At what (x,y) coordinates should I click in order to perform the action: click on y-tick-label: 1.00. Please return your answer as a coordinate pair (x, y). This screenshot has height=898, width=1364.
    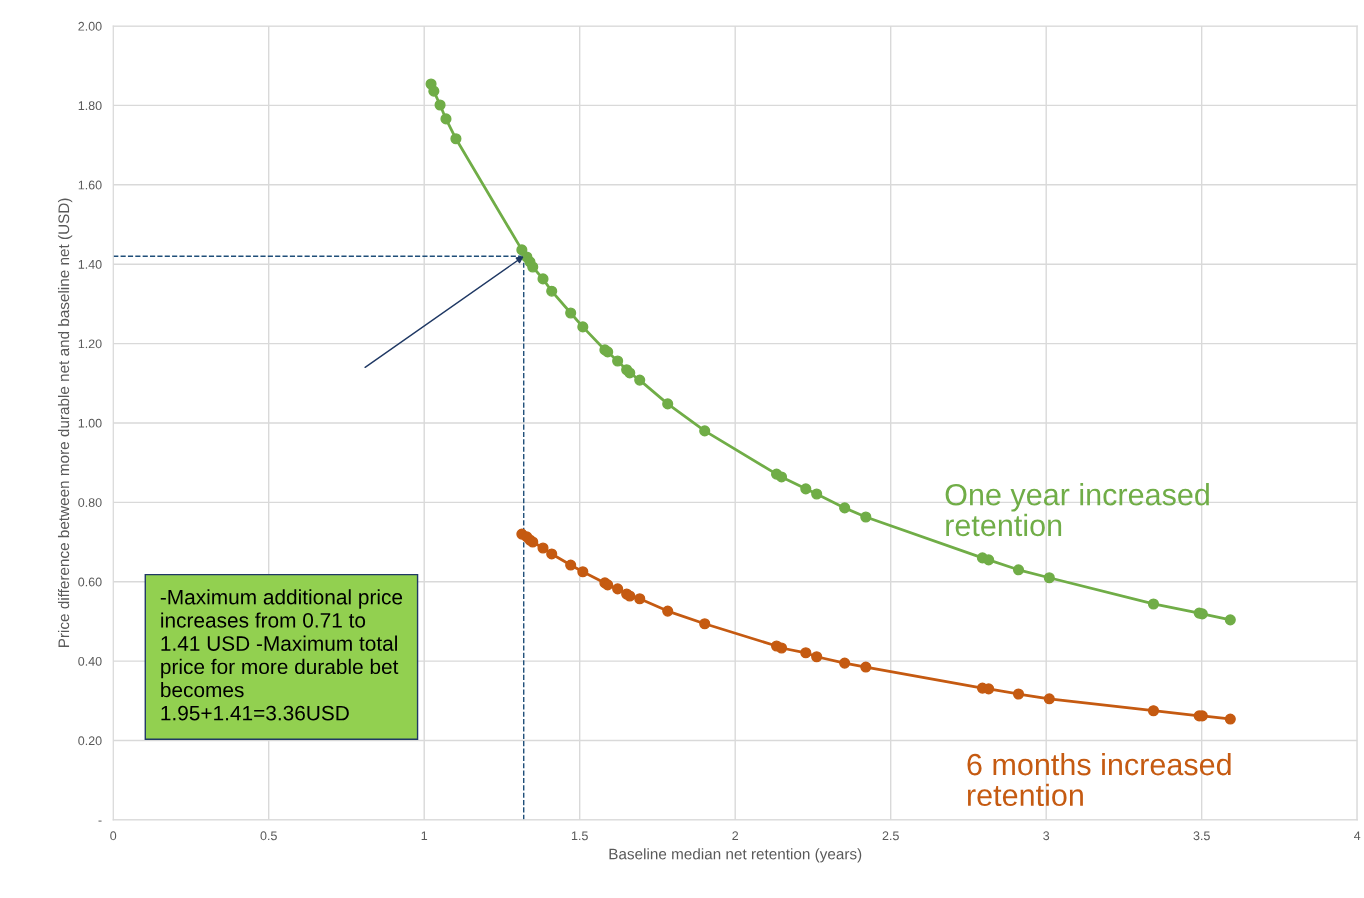
    Looking at the image, I should click on (90, 423).